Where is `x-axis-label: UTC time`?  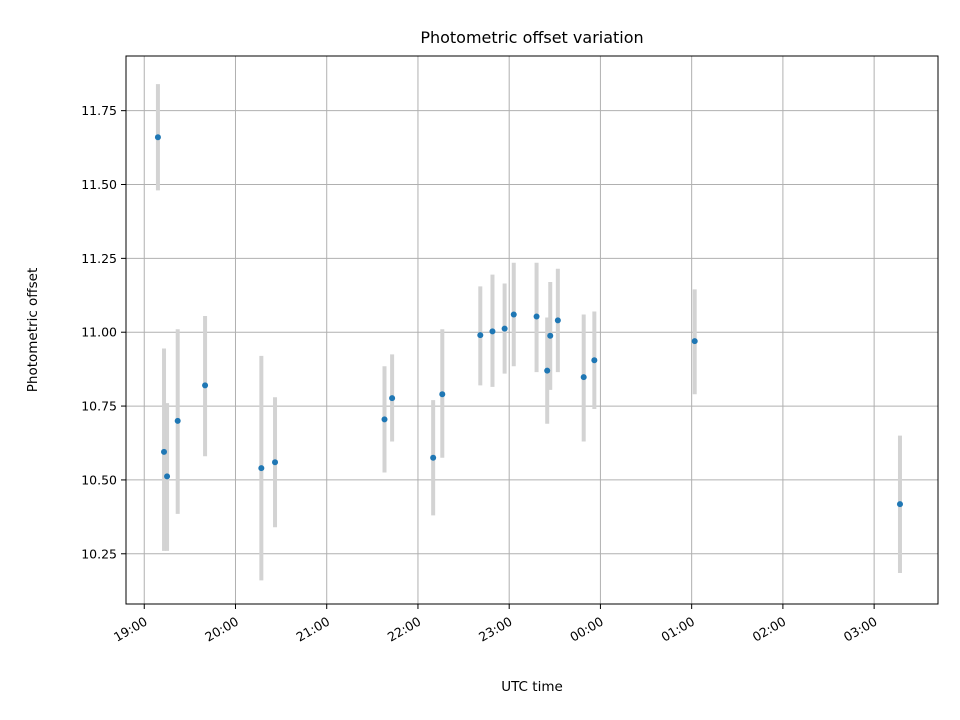
x-axis-label: UTC time is located at coordinates (532, 687).